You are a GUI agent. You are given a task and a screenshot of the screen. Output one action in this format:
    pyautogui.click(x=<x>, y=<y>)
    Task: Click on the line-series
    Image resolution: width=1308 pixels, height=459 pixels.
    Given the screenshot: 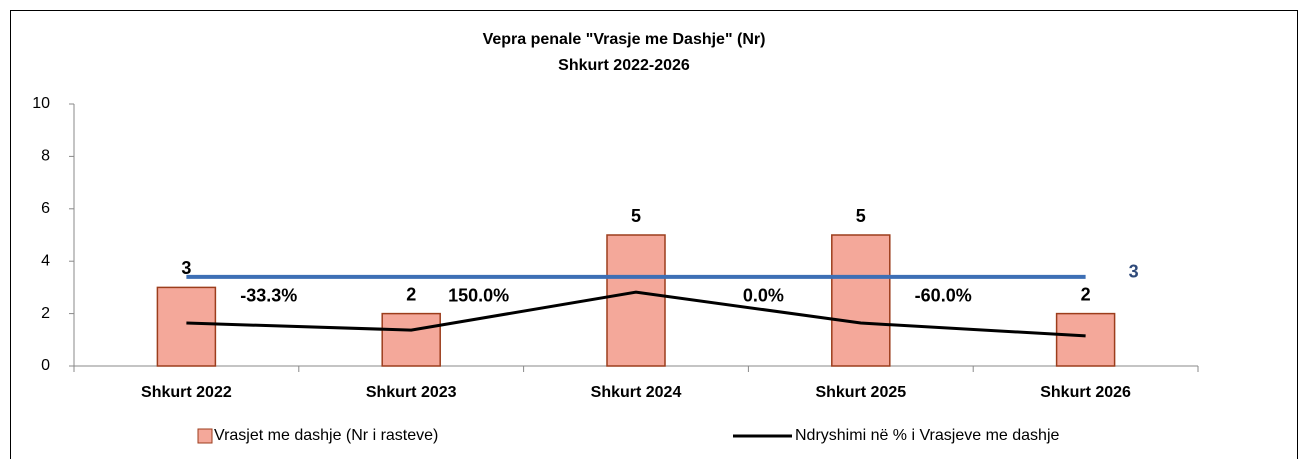 What is the action you would take?
    pyautogui.click(x=636, y=314)
    